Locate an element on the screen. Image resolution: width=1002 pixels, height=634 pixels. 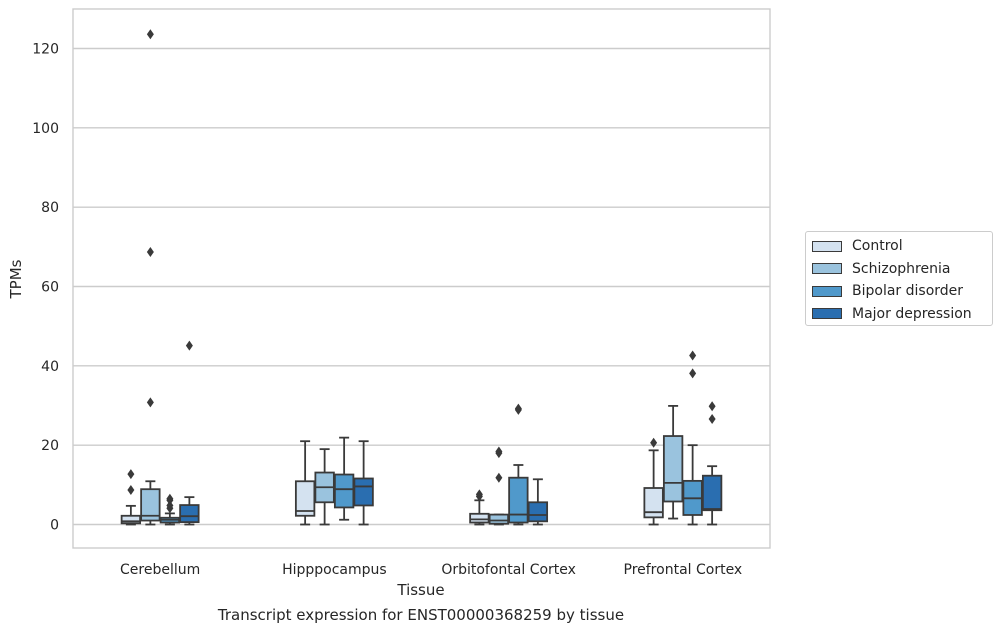
box-bipolar-disorder-orbitofontal-cortex is located at coordinates (518, 464).